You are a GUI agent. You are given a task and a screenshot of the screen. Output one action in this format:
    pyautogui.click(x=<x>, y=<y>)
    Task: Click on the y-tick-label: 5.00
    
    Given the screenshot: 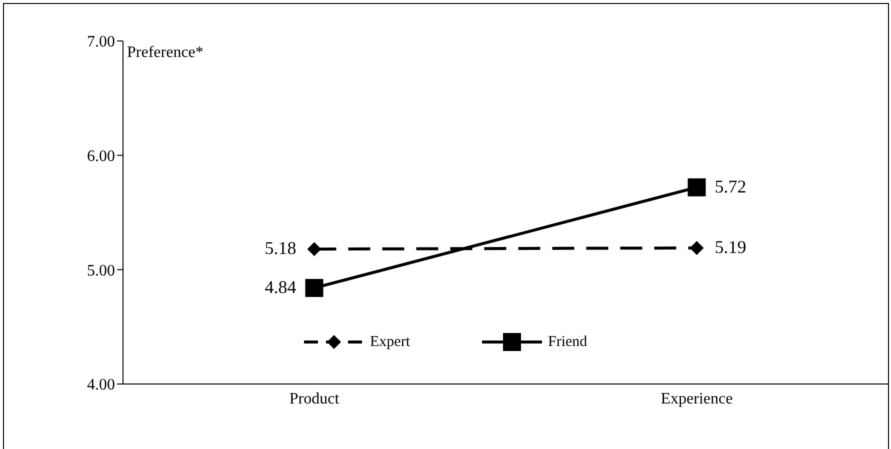 What is the action you would take?
    pyautogui.click(x=101, y=271)
    